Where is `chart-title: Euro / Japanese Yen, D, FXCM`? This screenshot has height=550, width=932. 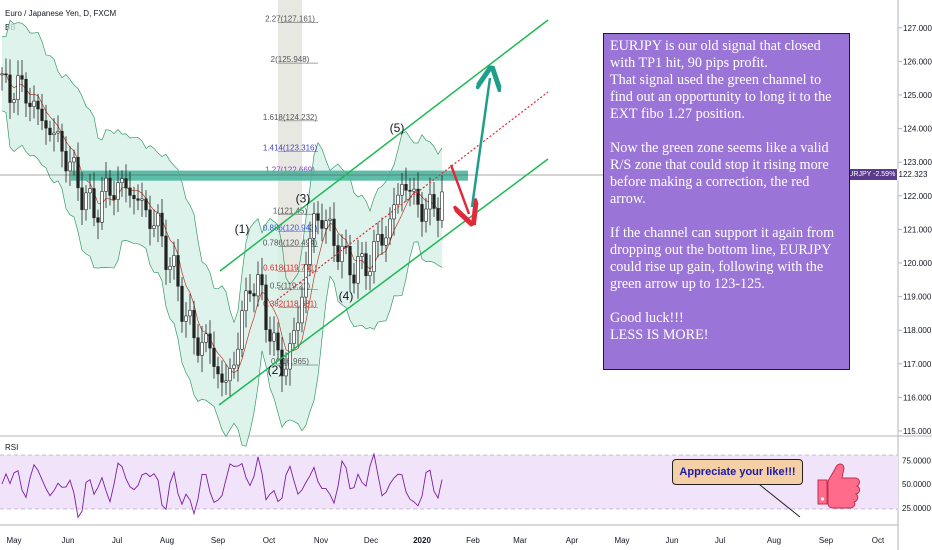
chart-title: Euro / Japanese Yen, D, FXCM is located at coordinates (61, 13).